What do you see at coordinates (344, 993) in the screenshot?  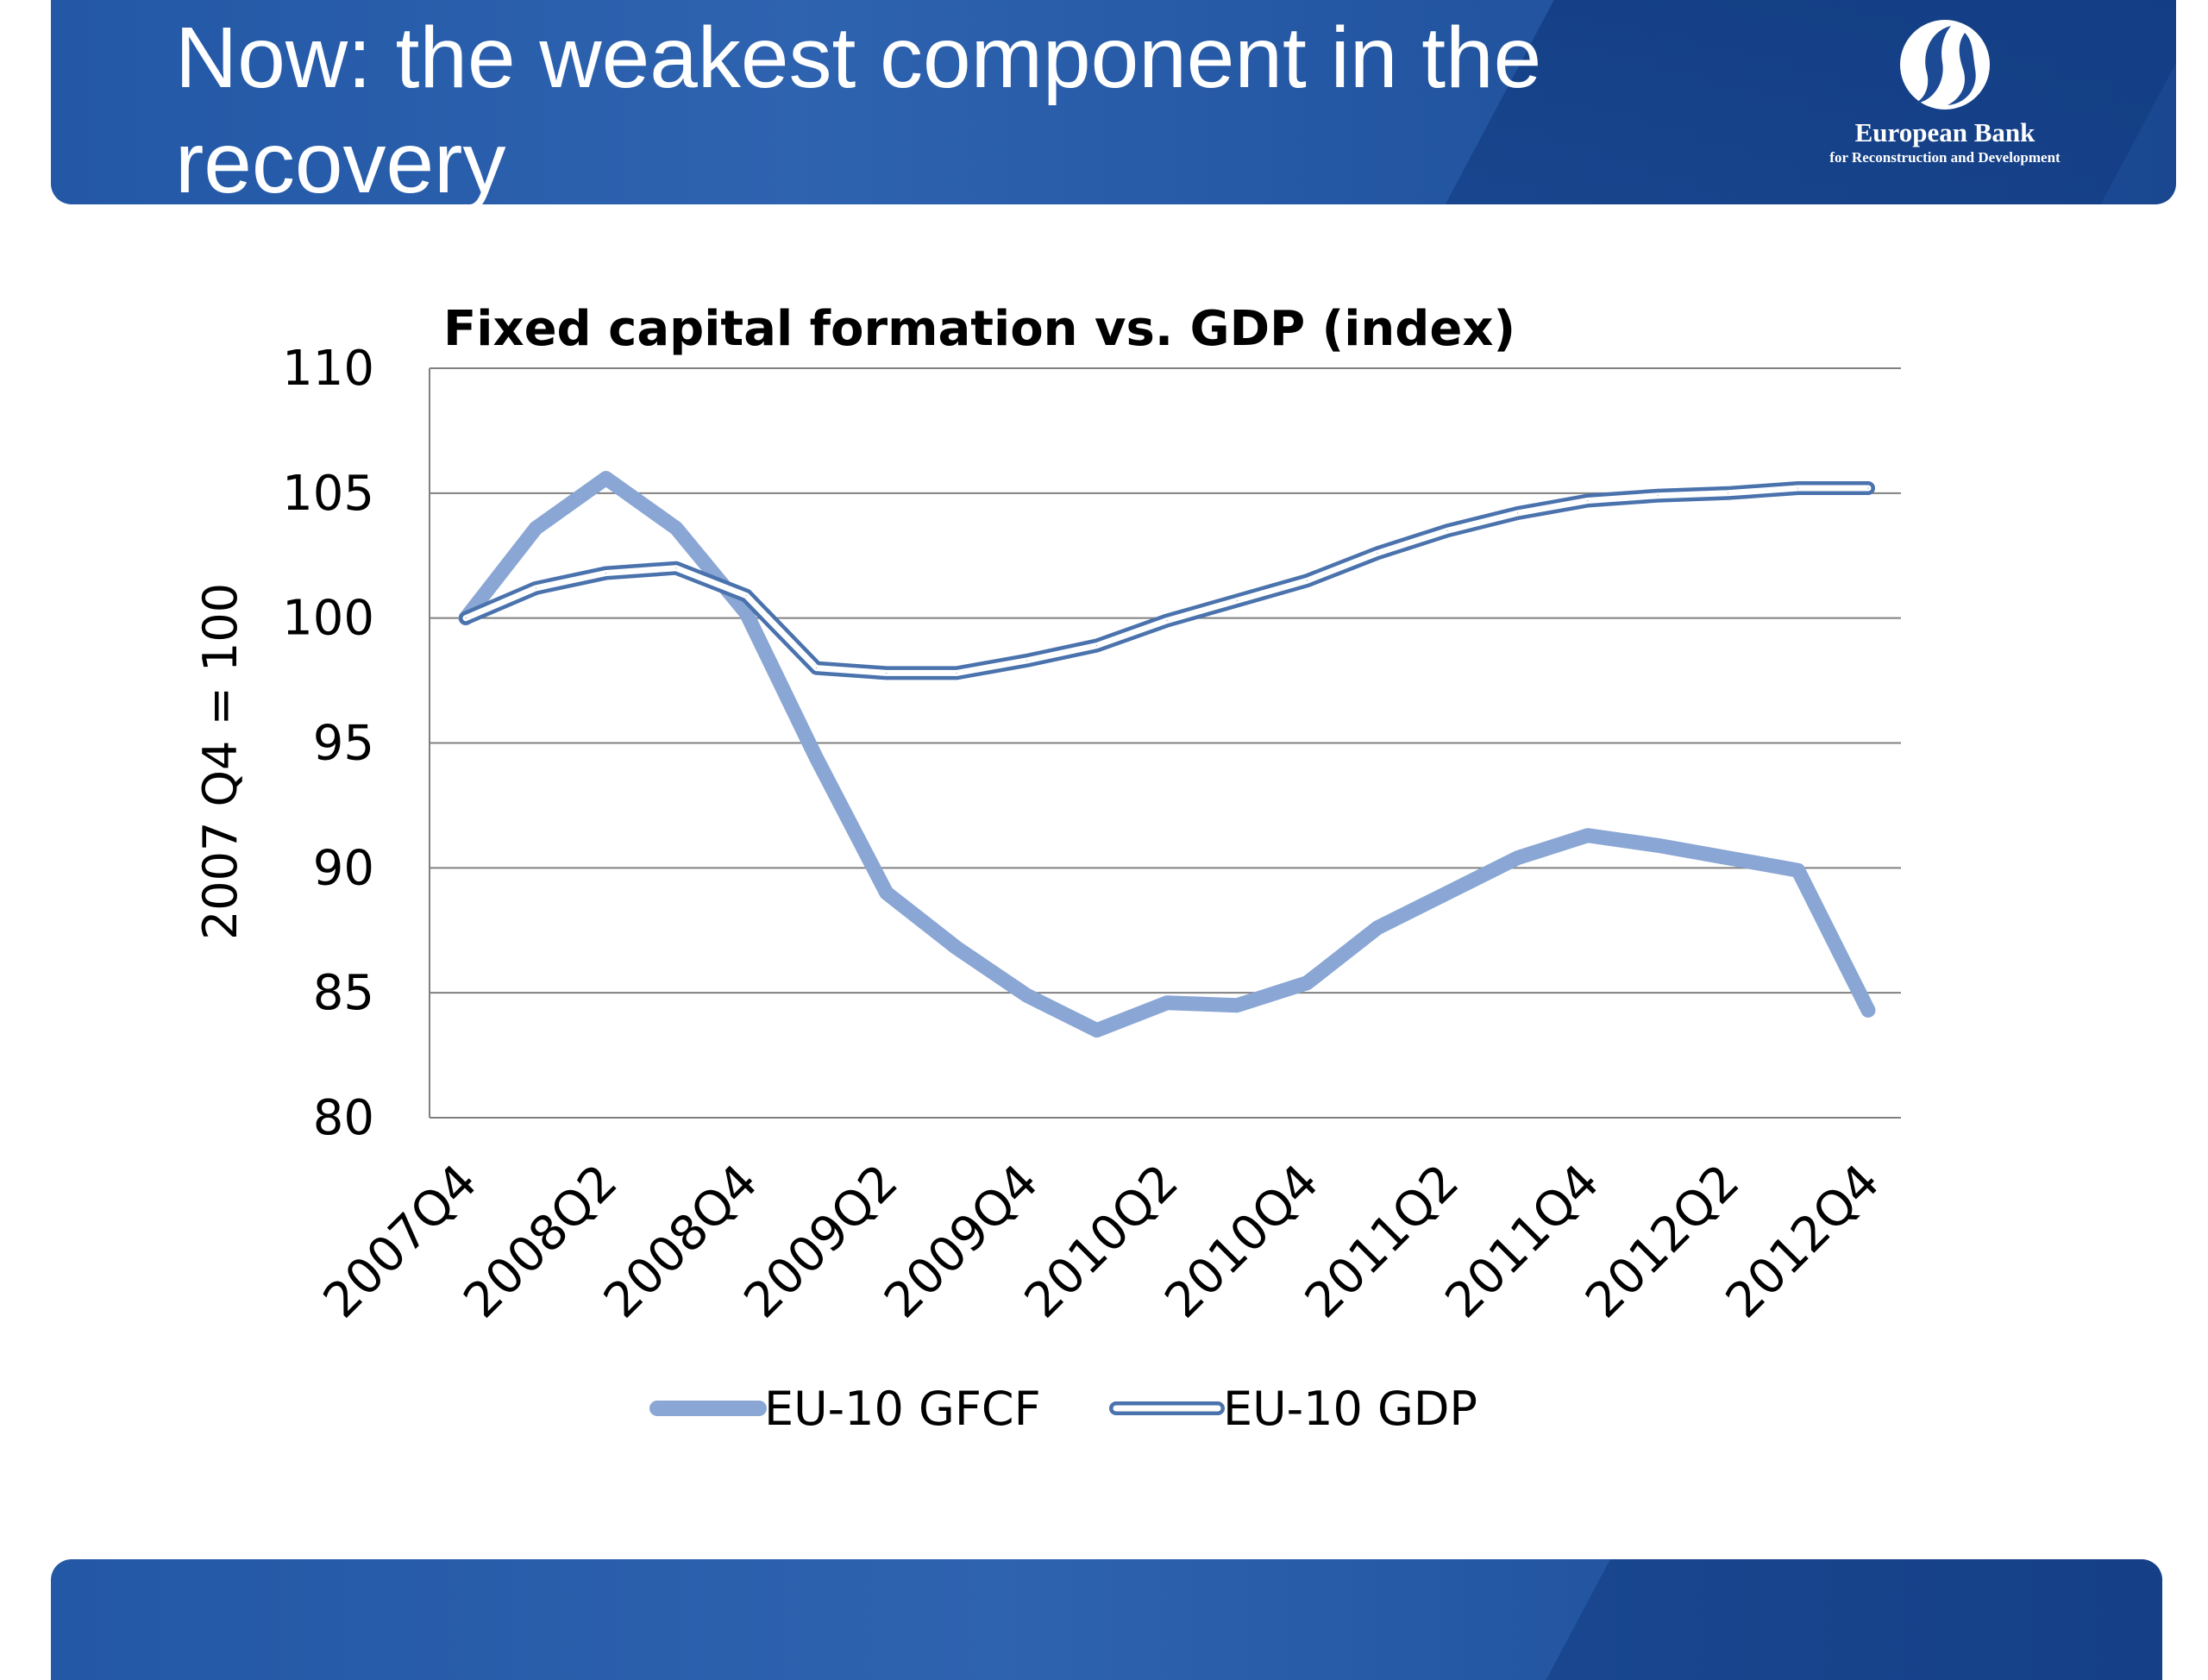 I see `y-tick-label: 85` at bounding box center [344, 993].